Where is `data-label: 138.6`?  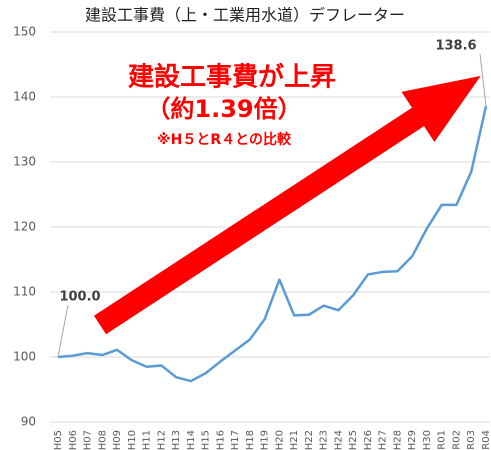
data-label: 138.6 is located at coordinates (455, 46).